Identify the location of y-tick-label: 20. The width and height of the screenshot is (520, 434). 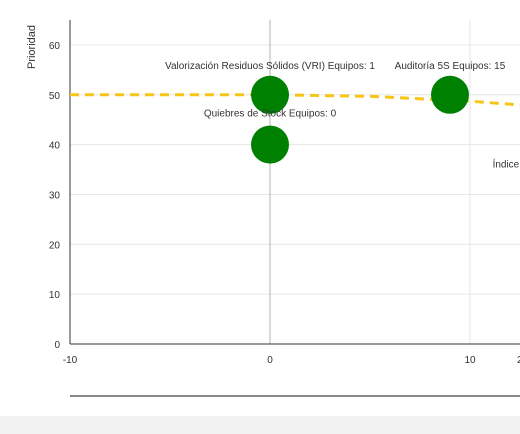
(55, 245).